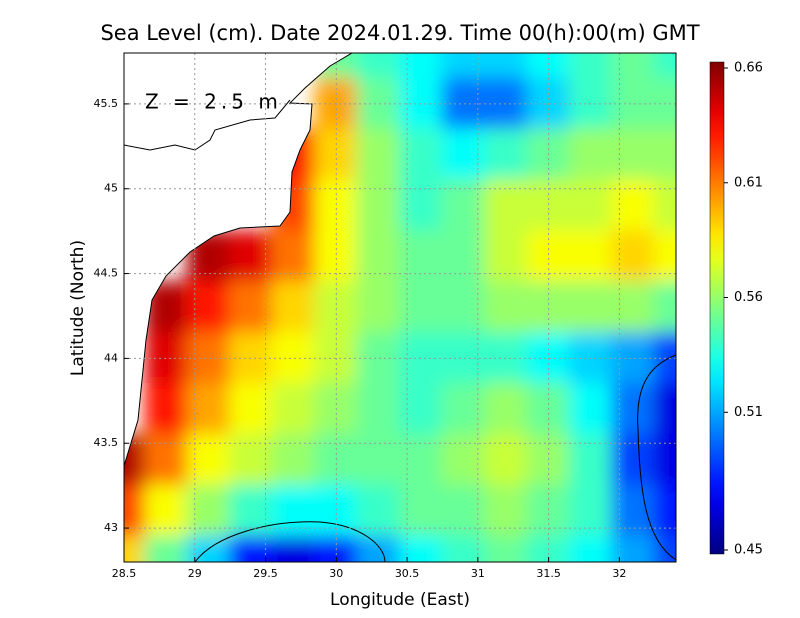 This screenshot has height=618, width=800. I want to click on y-tick-label: 43.5, so click(106, 442).